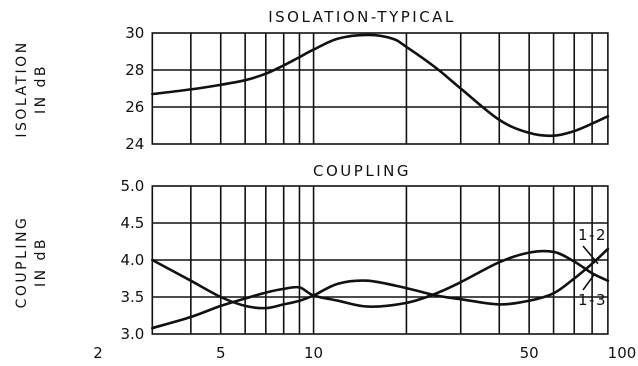 Image resolution: width=638 pixels, height=366 pixels. What do you see at coordinates (134, 33) in the screenshot?
I see `isolation-ytick-label: 30` at bounding box center [134, 33].